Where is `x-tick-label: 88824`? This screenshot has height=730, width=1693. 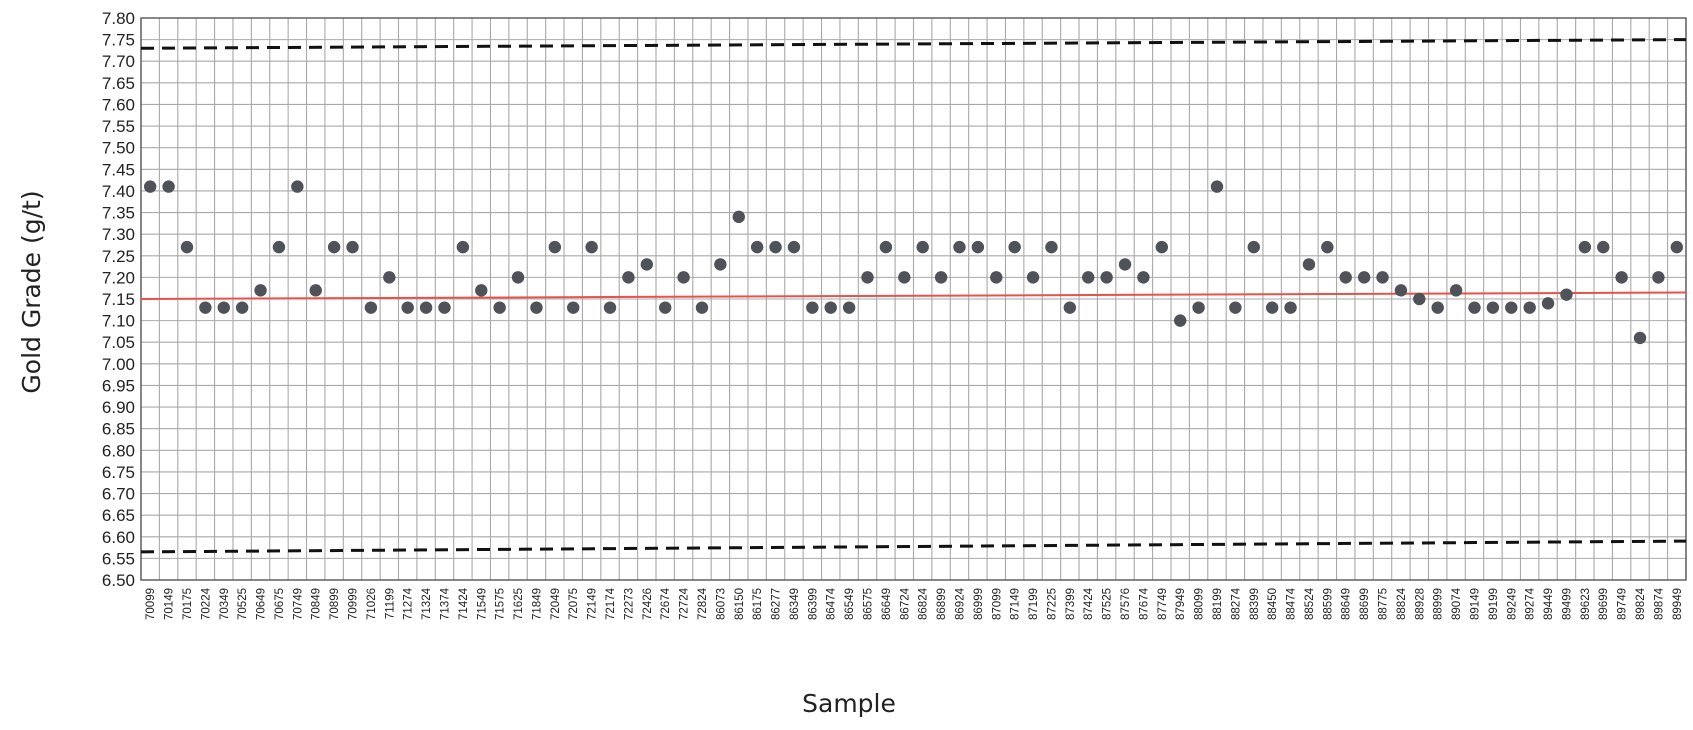
x-tick-label: 88824 is located at coordinates (1402, 603).